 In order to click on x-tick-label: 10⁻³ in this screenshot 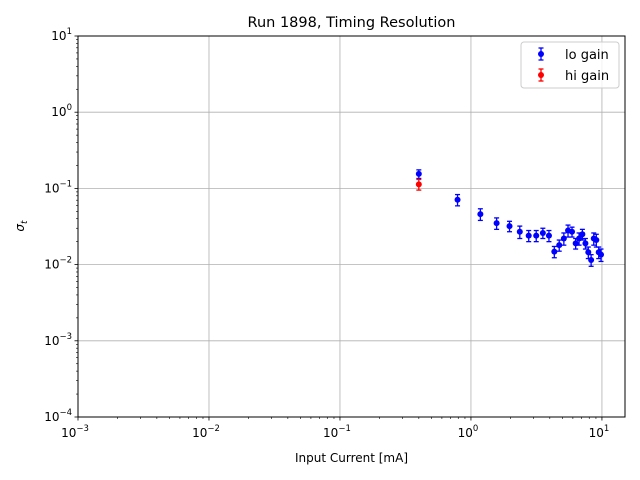, I will do `click(75, 432)`.